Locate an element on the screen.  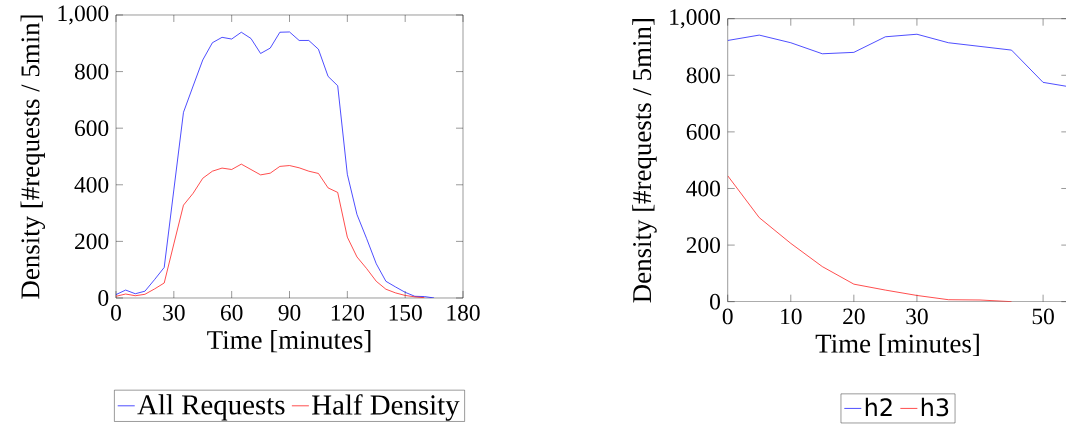
line-series is located at coordinates (270, 230).